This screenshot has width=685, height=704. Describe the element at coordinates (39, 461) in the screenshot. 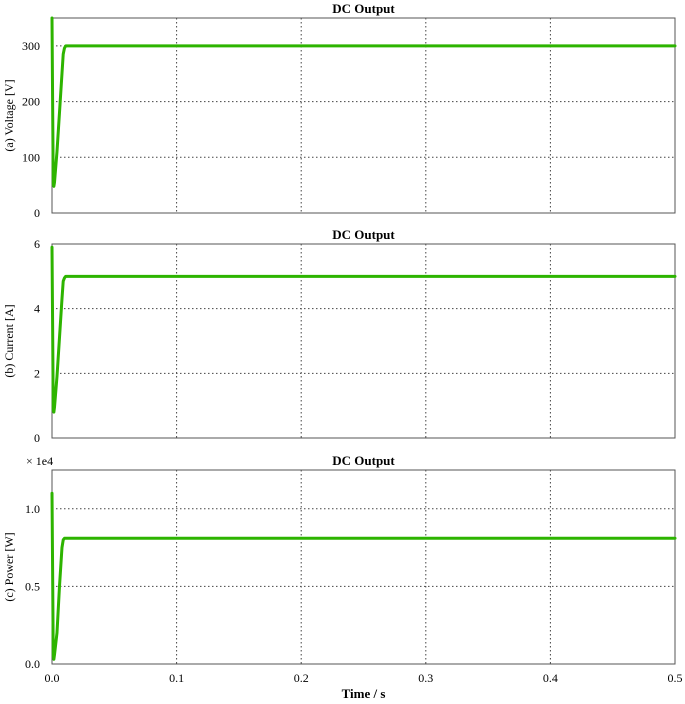

I see `y-scale-label: × 1e4` at that location.